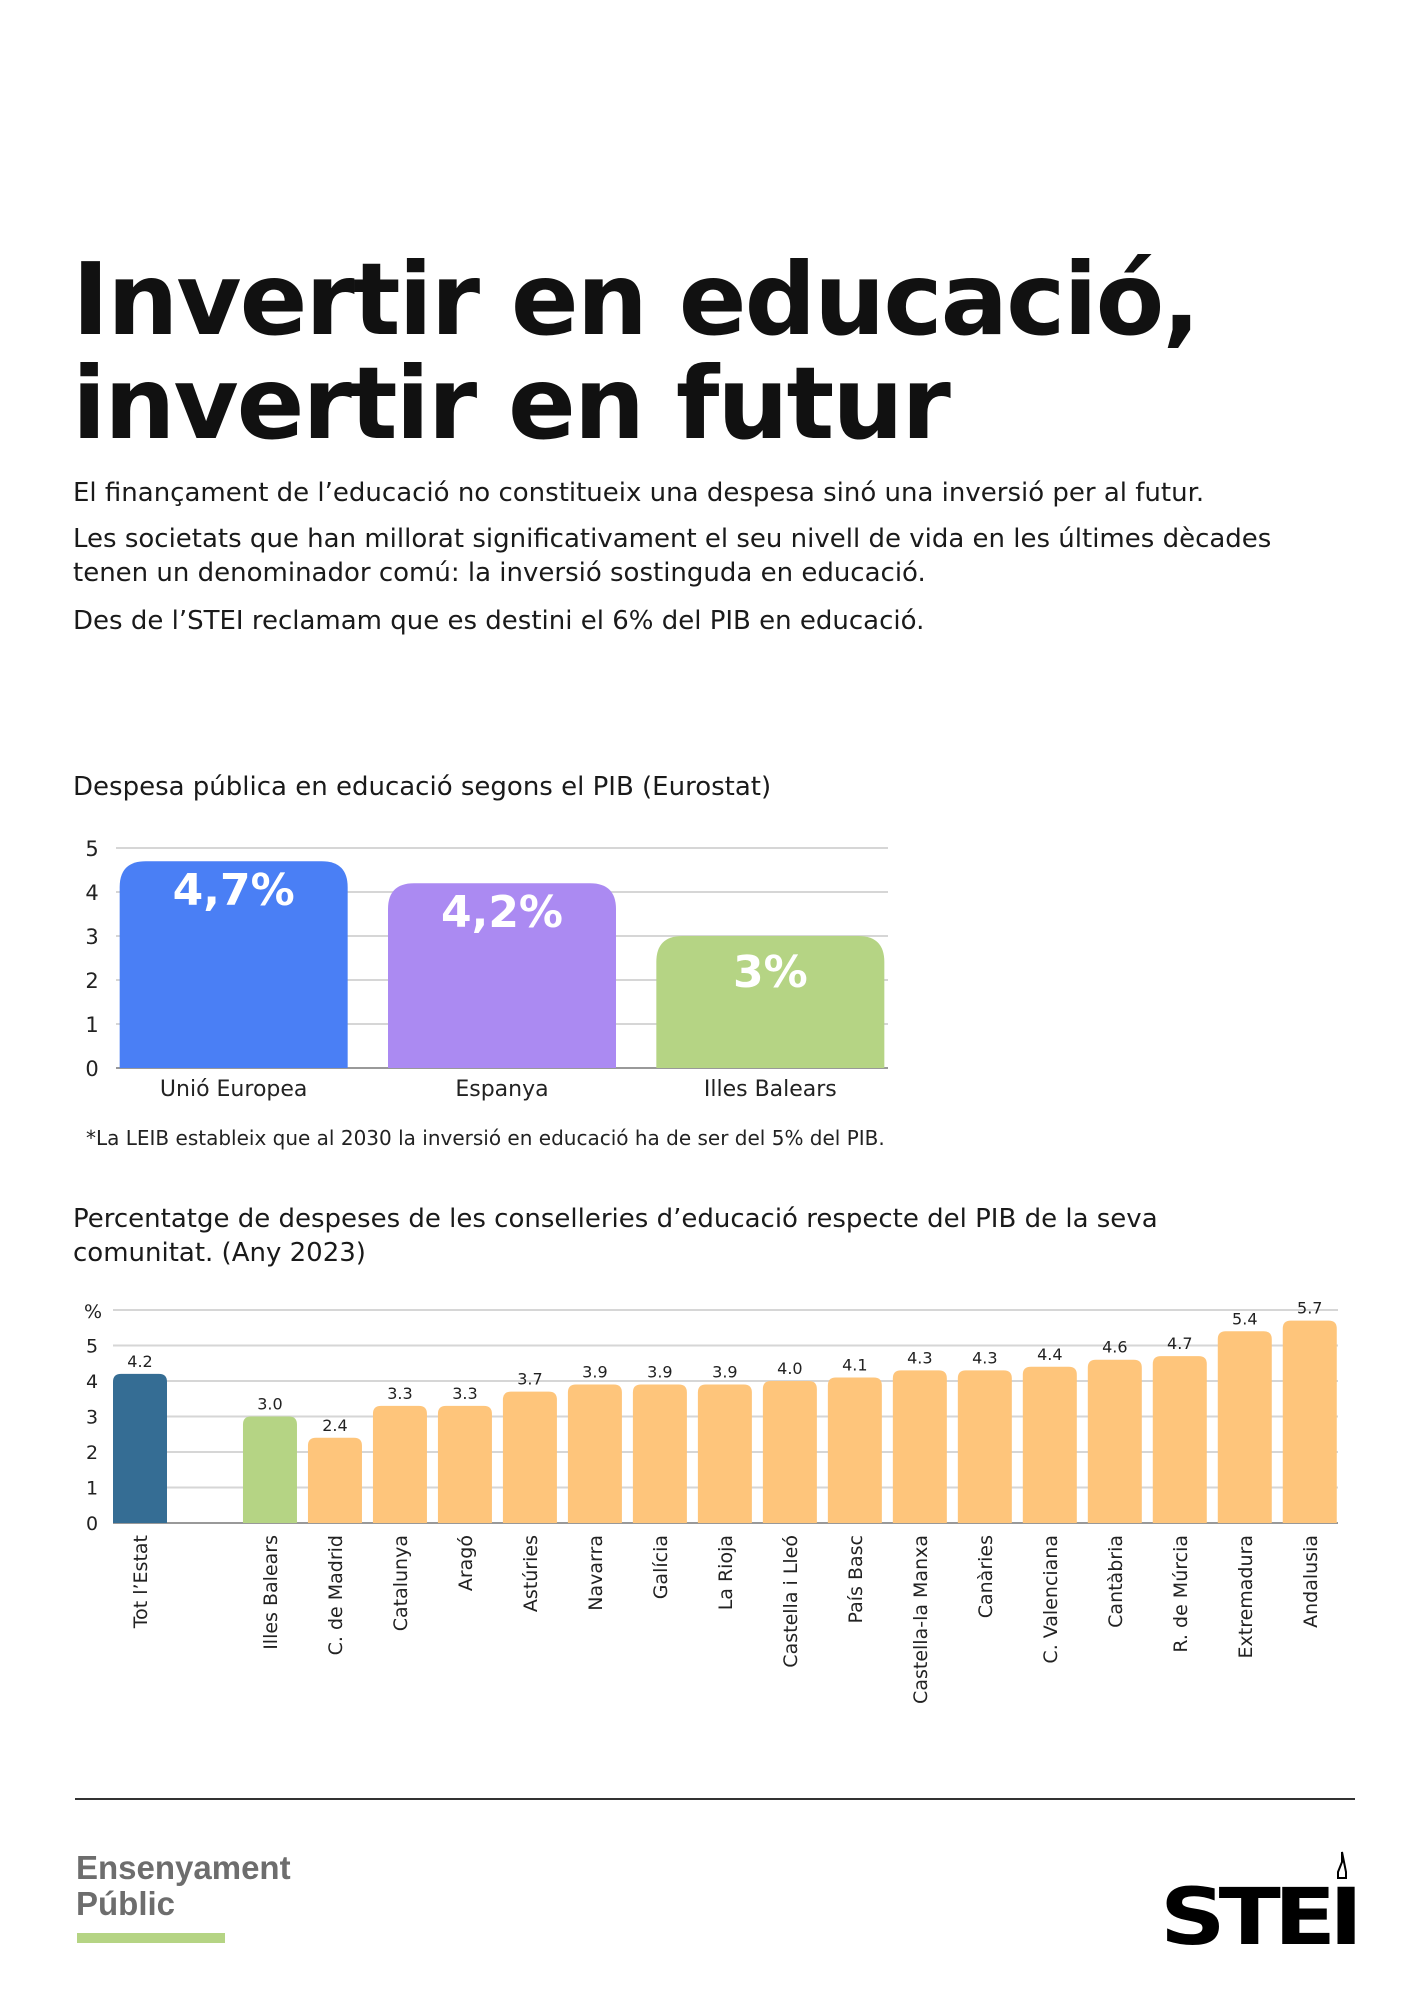 The height and width of the screenshot is (2000, 1414). What do you see at coordinates (1258, 1910) in the screenshot?
I see `svg-text: STEI` at bounding box center [1258, 1910].